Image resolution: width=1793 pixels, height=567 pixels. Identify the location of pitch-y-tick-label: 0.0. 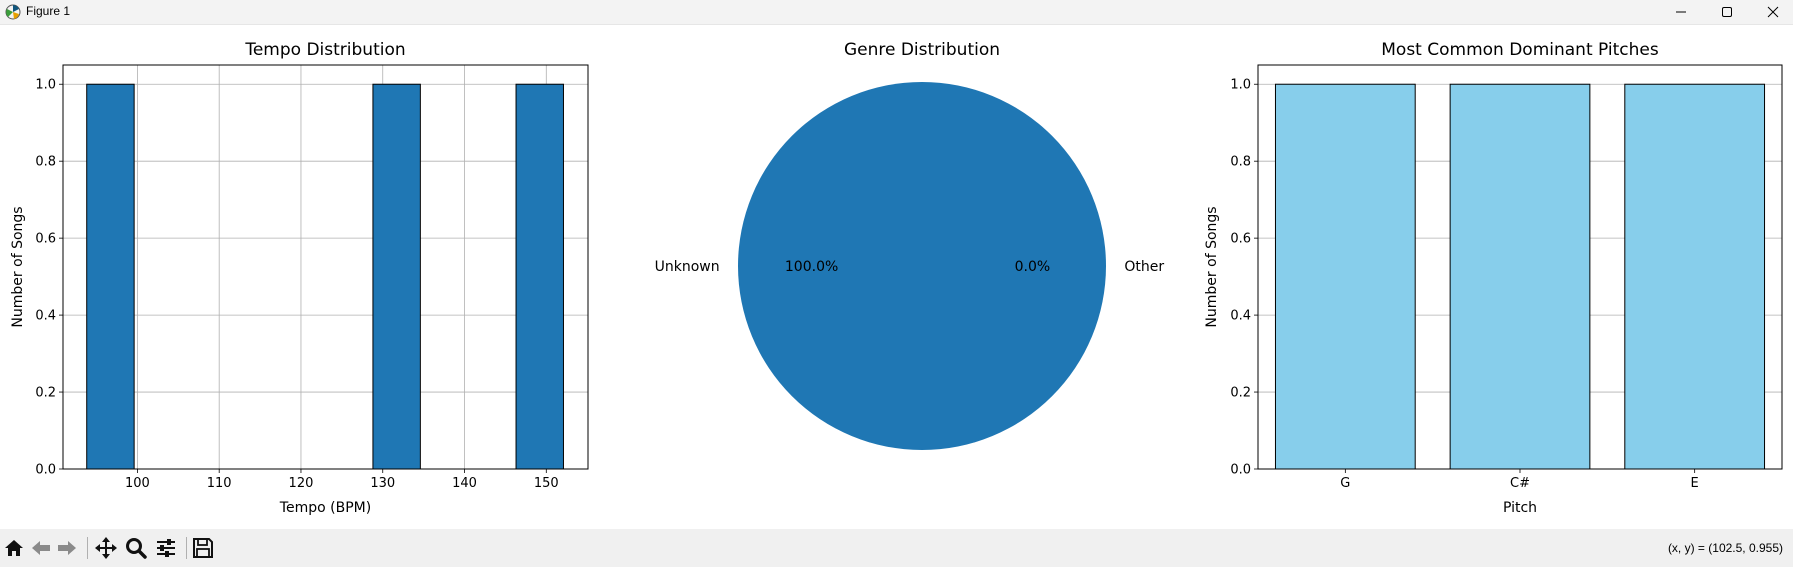
(1240, 470).